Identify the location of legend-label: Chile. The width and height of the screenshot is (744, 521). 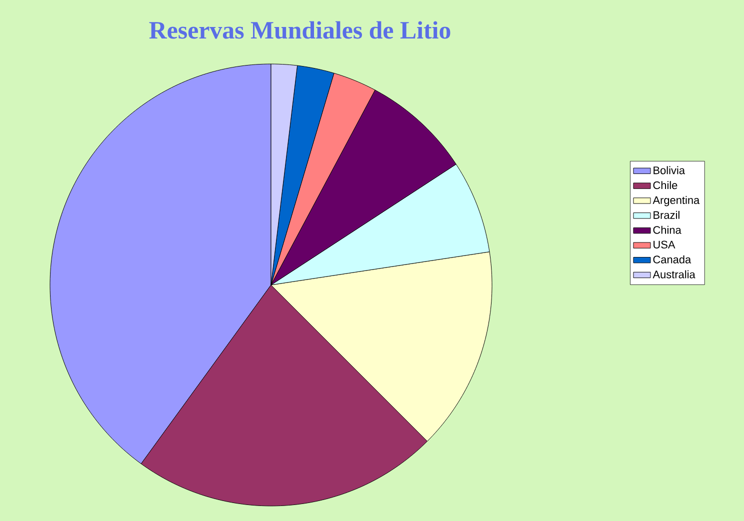
(665, 185).